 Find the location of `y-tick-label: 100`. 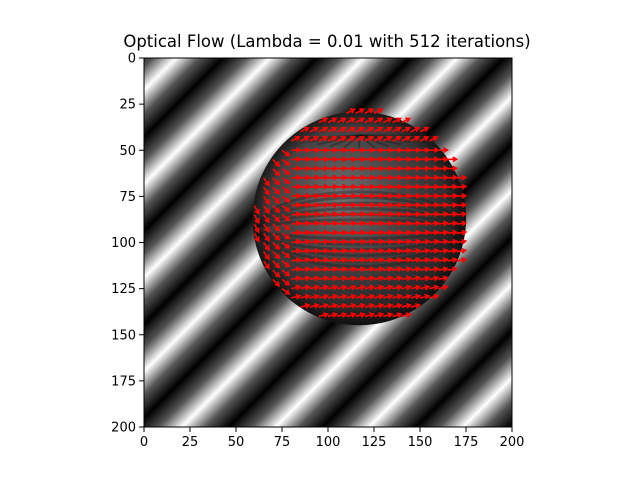

y-tick-label: 100 is located at coordinates (123, 243).